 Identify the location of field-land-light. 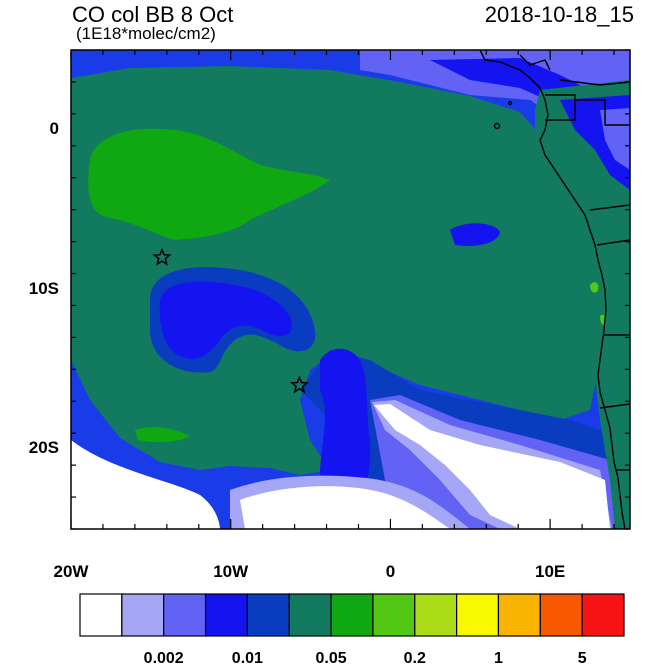
(615, 139).